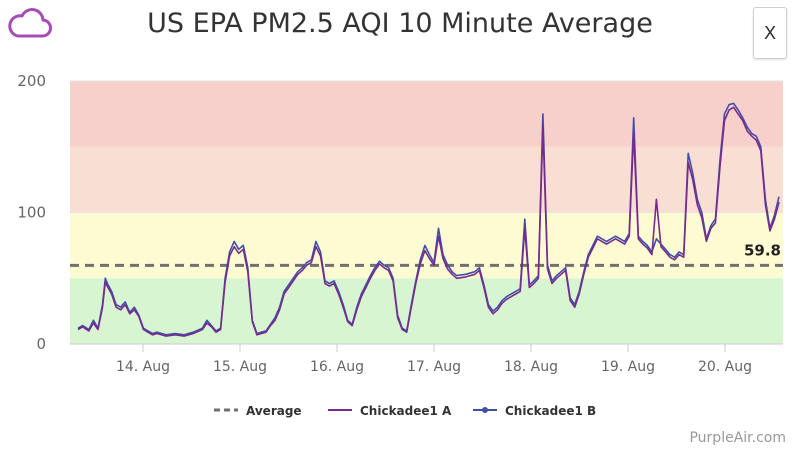 Image resolution: width=800 pixels, height=453 pixels. I want to click on legend-label-0: Average, so click(274, 411).